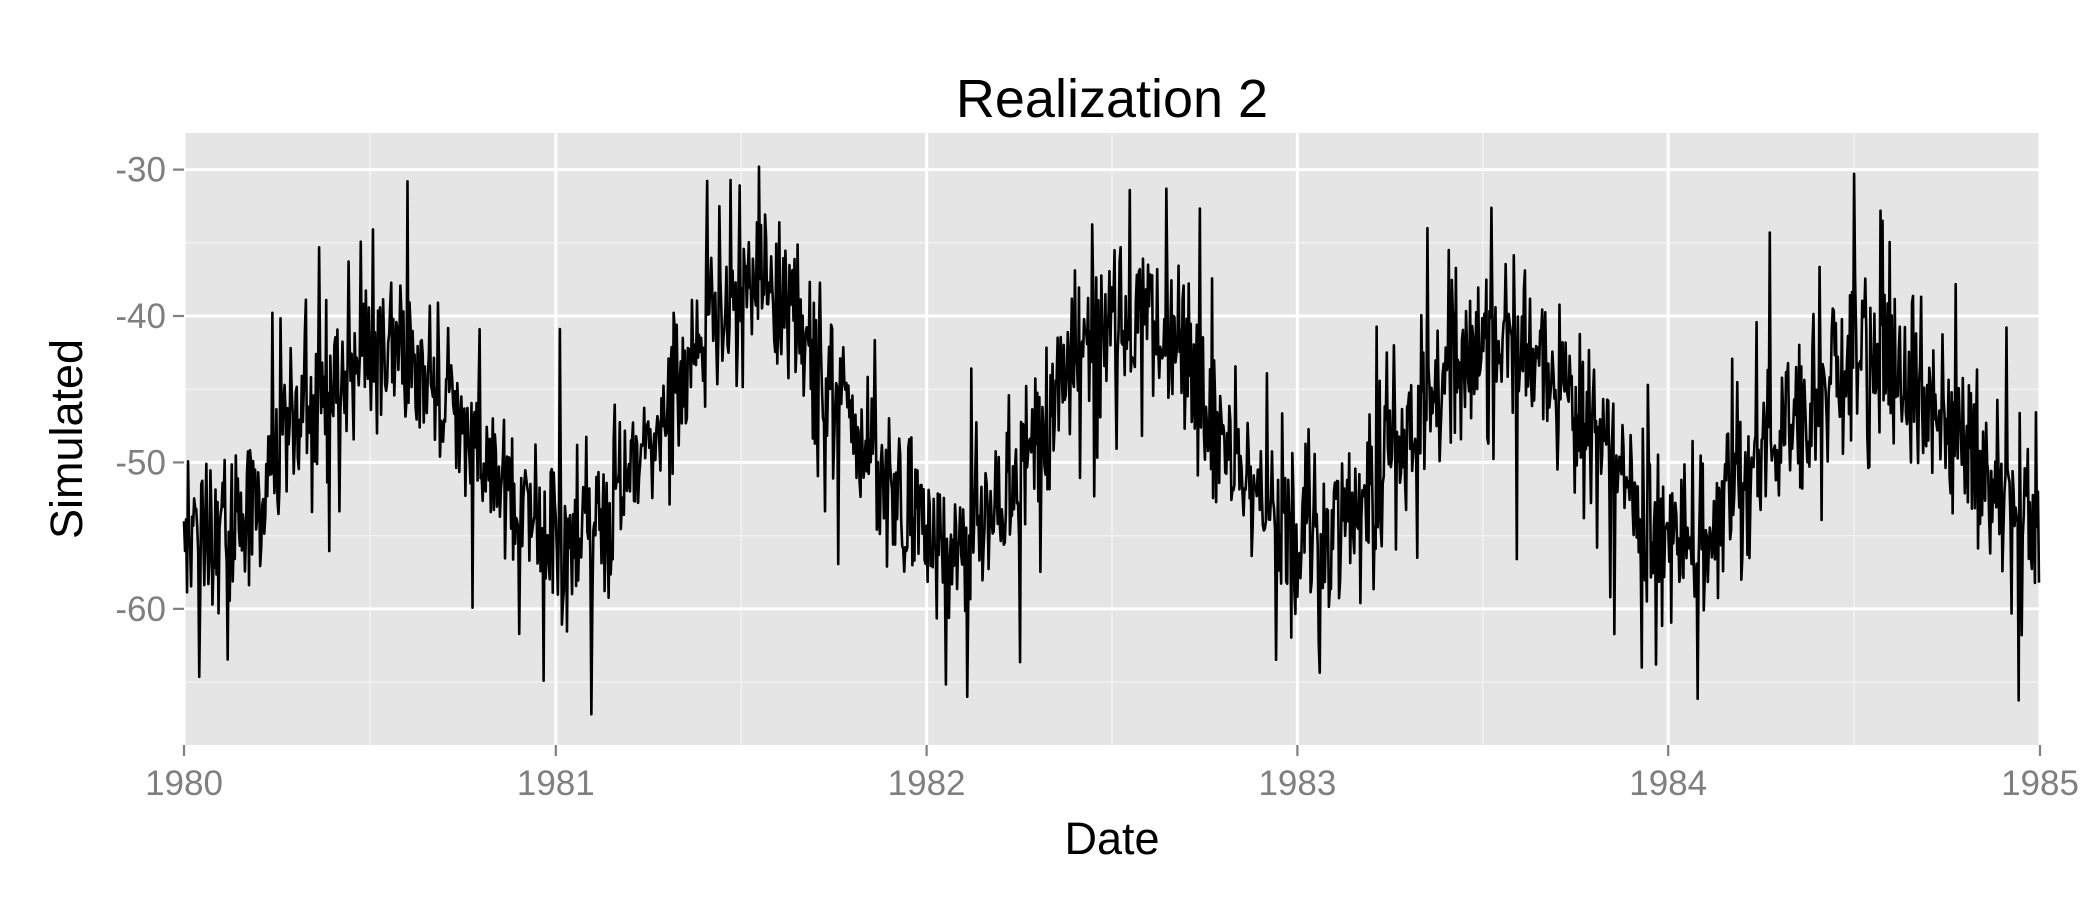 The height and width of the screenshot is (900, 2100). Describe the element at coordinates (1112, 99) in the screenshot. I see `chart-title: Realization 2` at that location.